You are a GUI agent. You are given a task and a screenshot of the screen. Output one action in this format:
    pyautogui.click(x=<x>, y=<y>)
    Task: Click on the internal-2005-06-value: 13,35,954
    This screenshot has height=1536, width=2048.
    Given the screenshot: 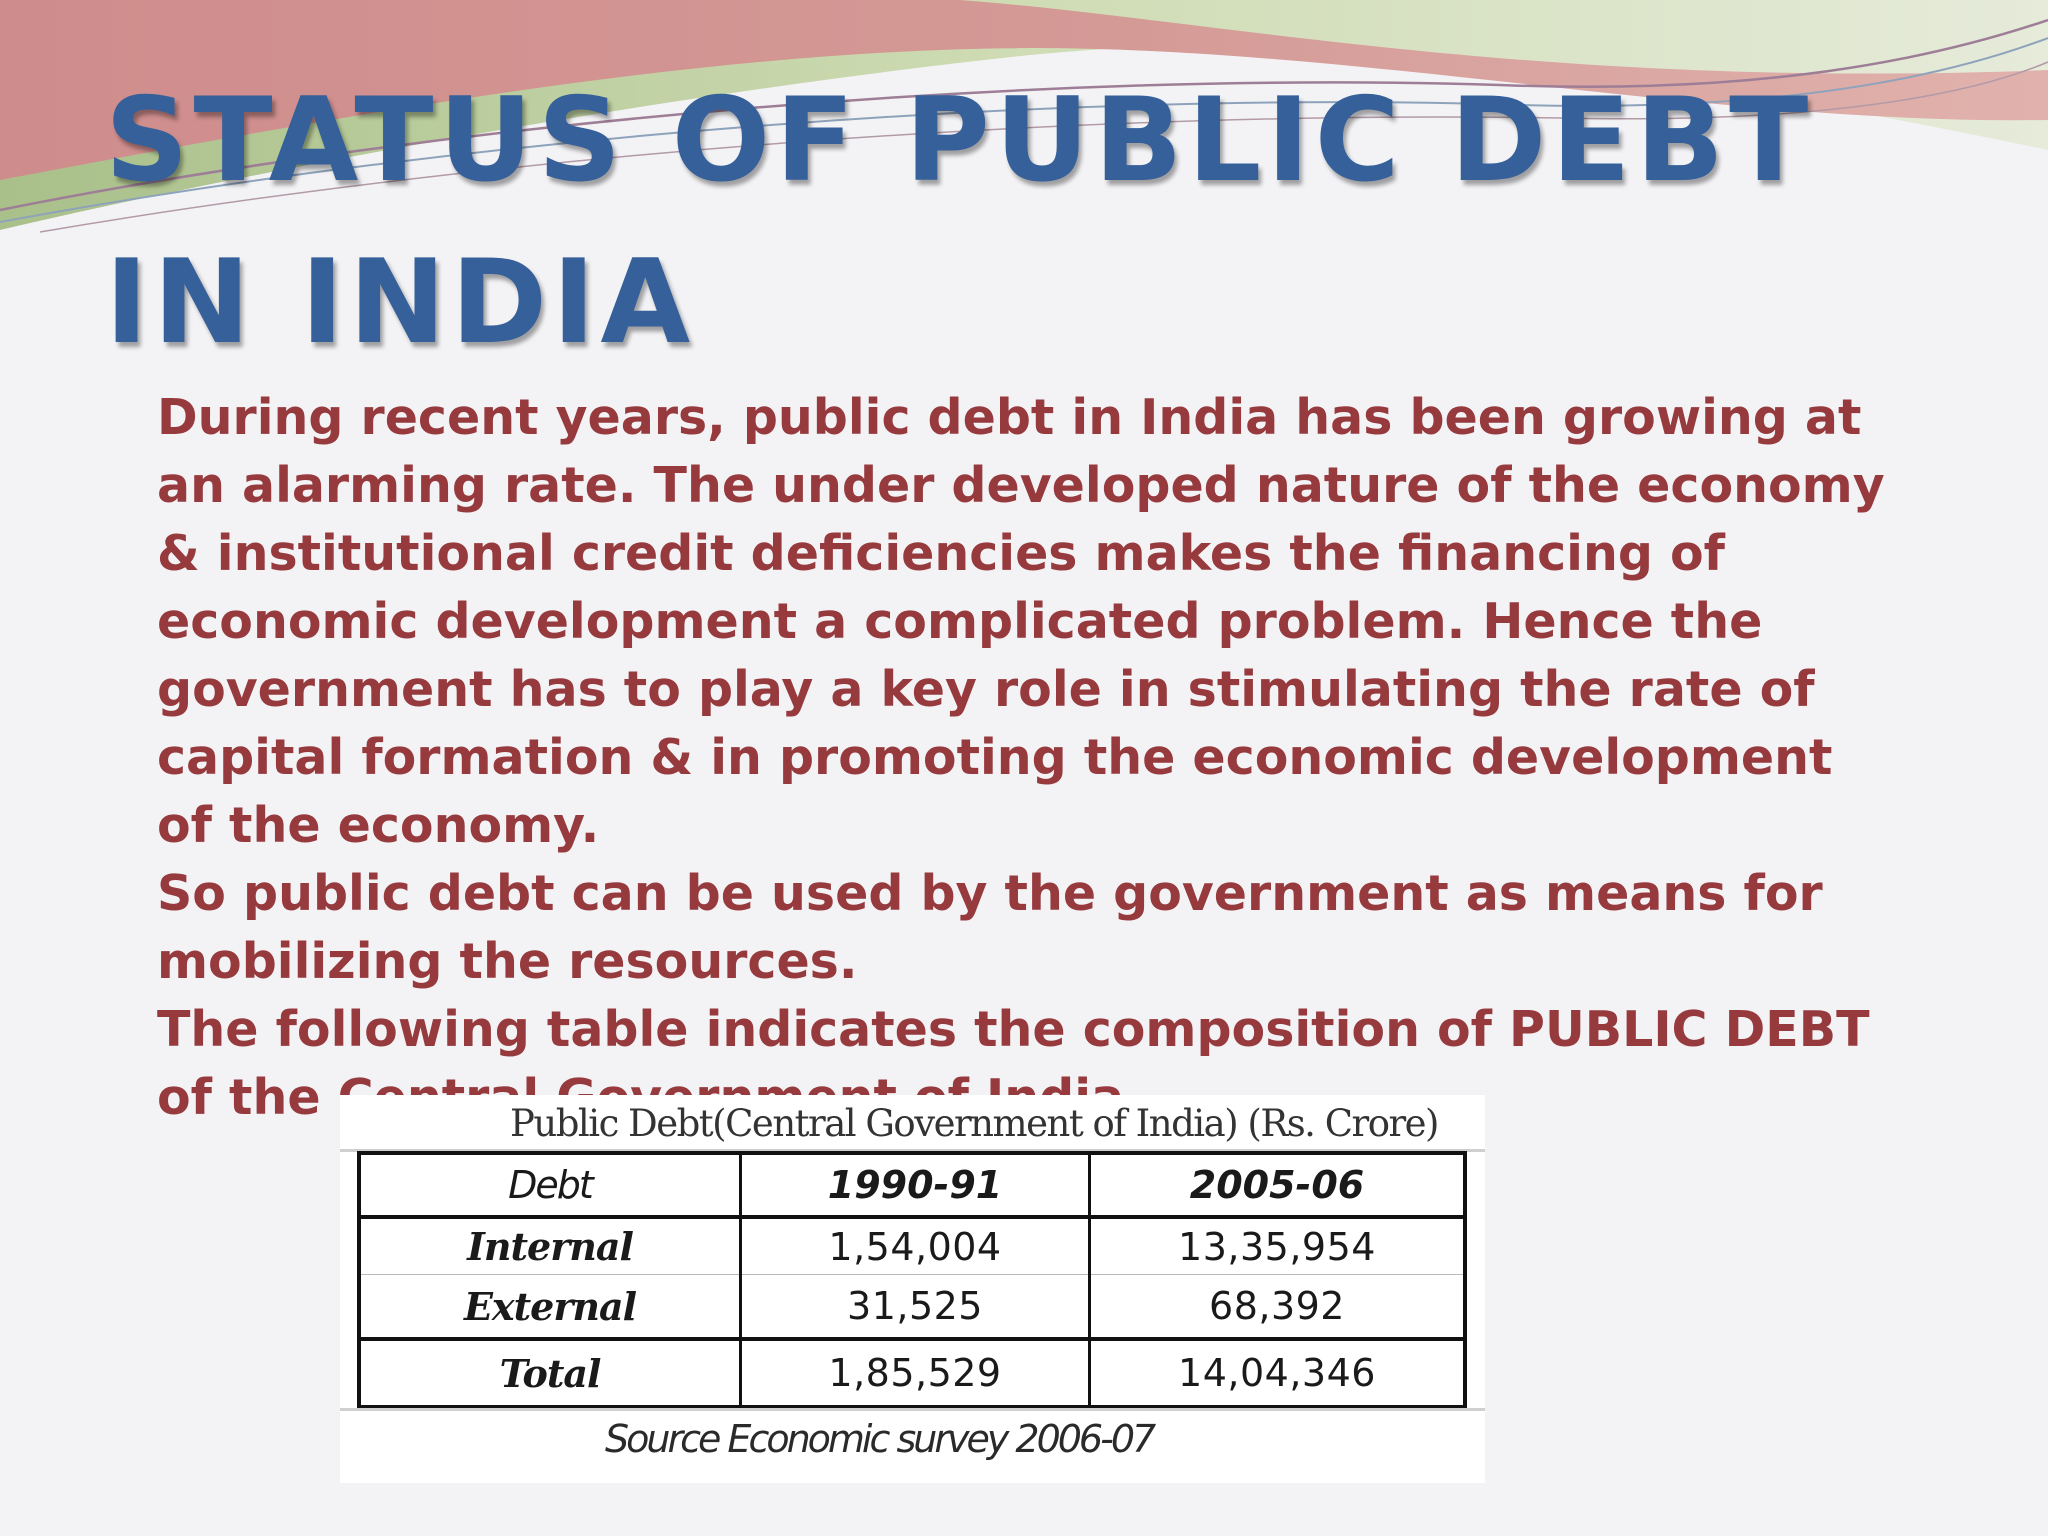 What is the action you would take?
    pyautogui.click(x=1277, y=1246)
    